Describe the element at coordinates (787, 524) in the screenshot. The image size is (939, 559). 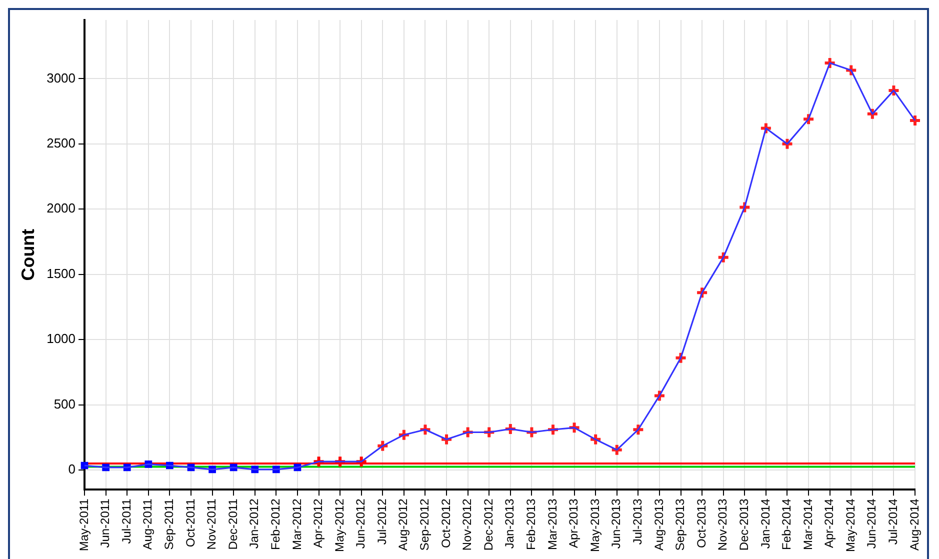
I see `x-tick-label: Feb-2014` at that location.